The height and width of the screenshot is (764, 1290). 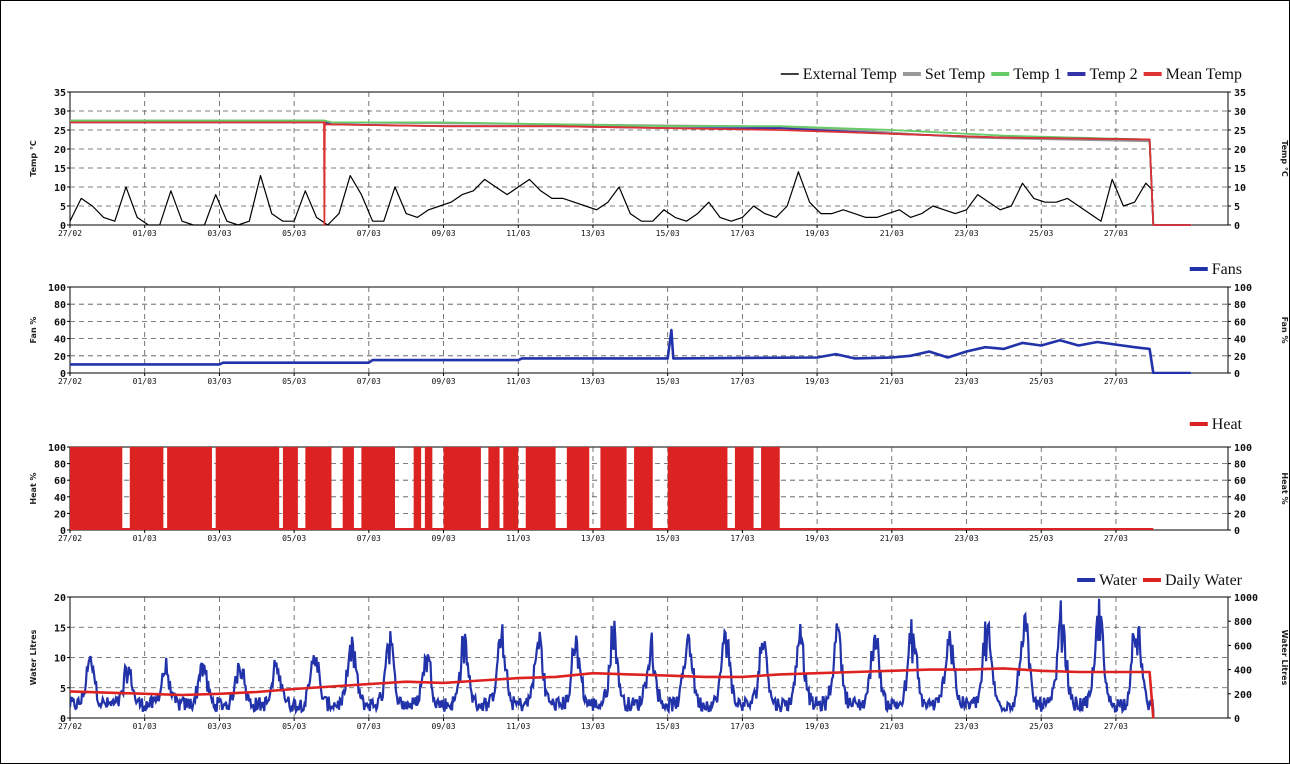 What do you see at coordinates (630, 351) in the screenshot?
I see `series-fans-line` at bounding box center [630, 351].